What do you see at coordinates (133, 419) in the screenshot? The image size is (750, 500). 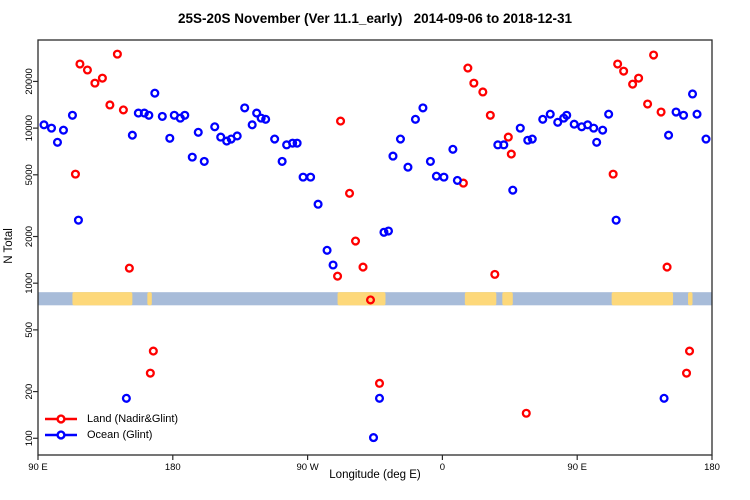 I see `legend-label-land: Land (Nadir&Glint)` at bounding box center [133, 419].